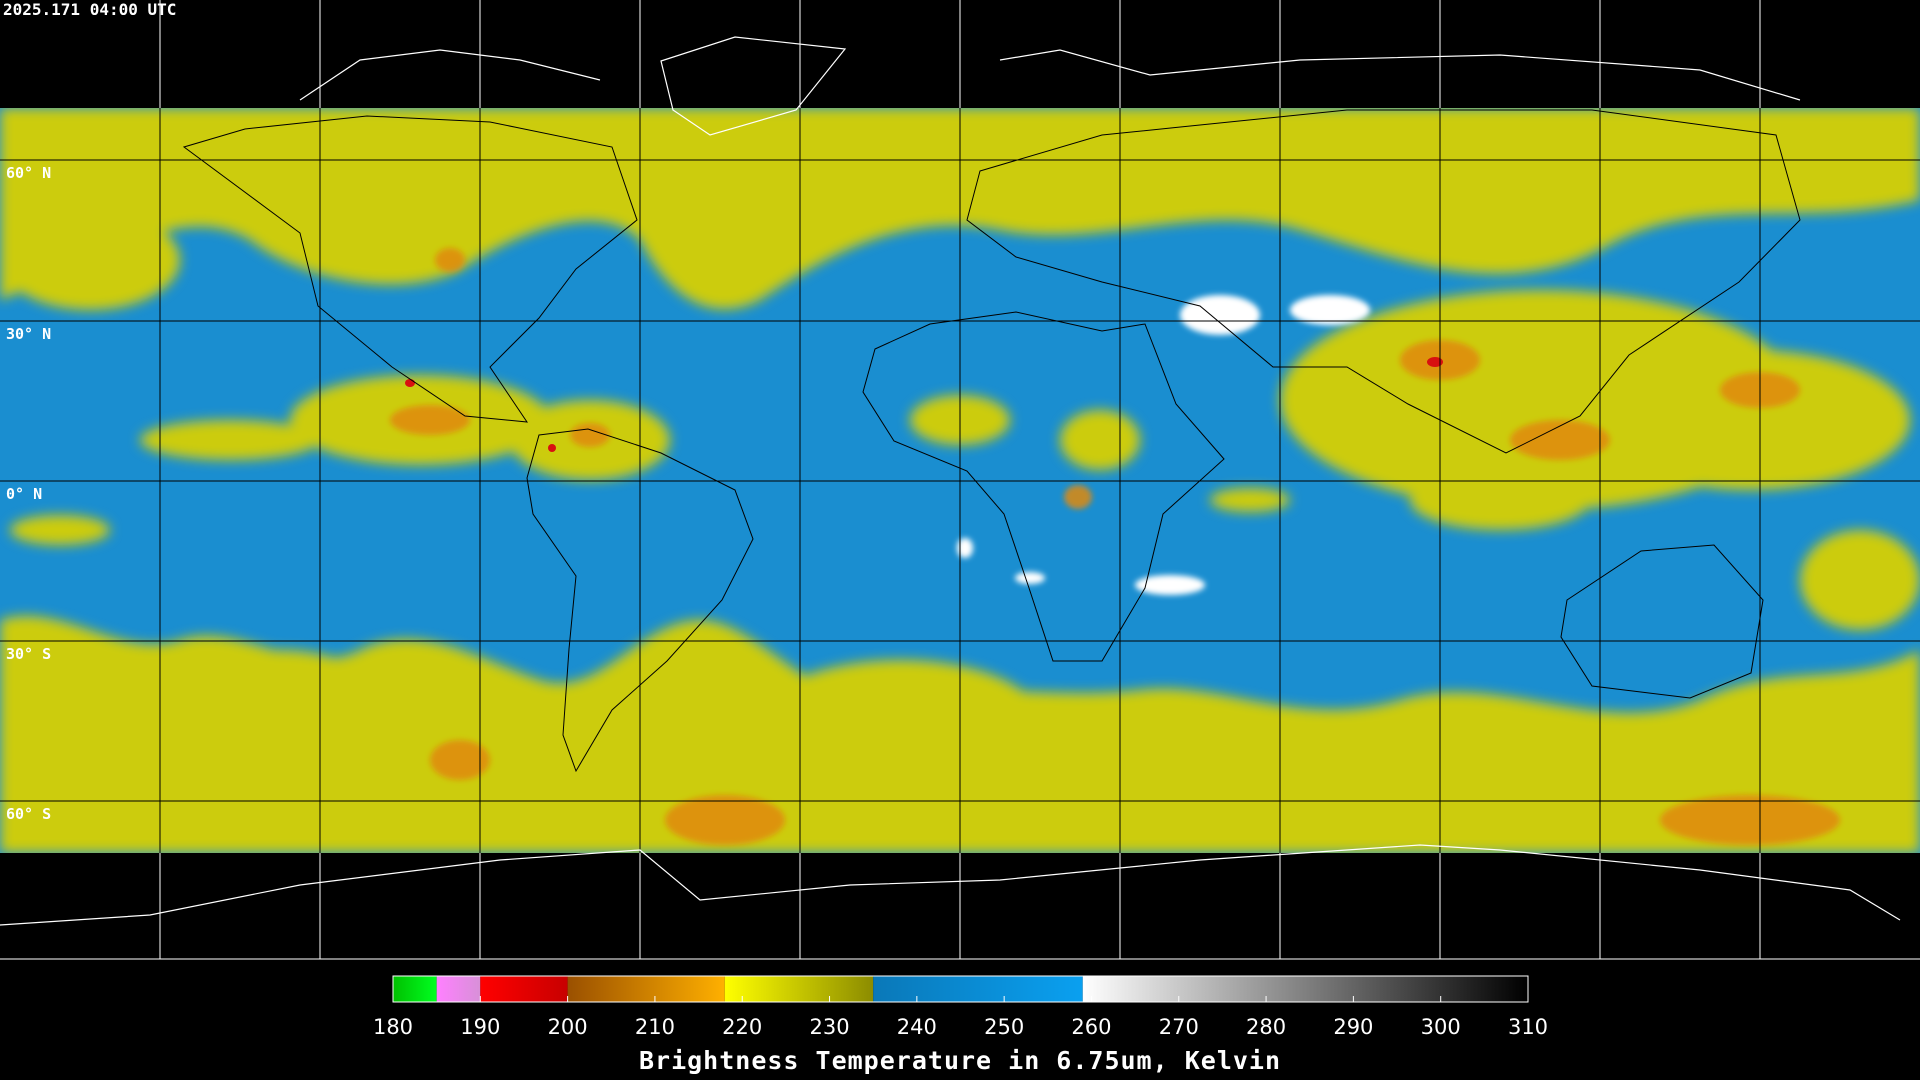 This screenshot has width=1920, height=1080. What do you see at coordinates (960, 1060) in the screenshot?
I see `colorbar-label: Brightness Temperature in 6.75um, Kelvin` at bounding box center [960, 1060].